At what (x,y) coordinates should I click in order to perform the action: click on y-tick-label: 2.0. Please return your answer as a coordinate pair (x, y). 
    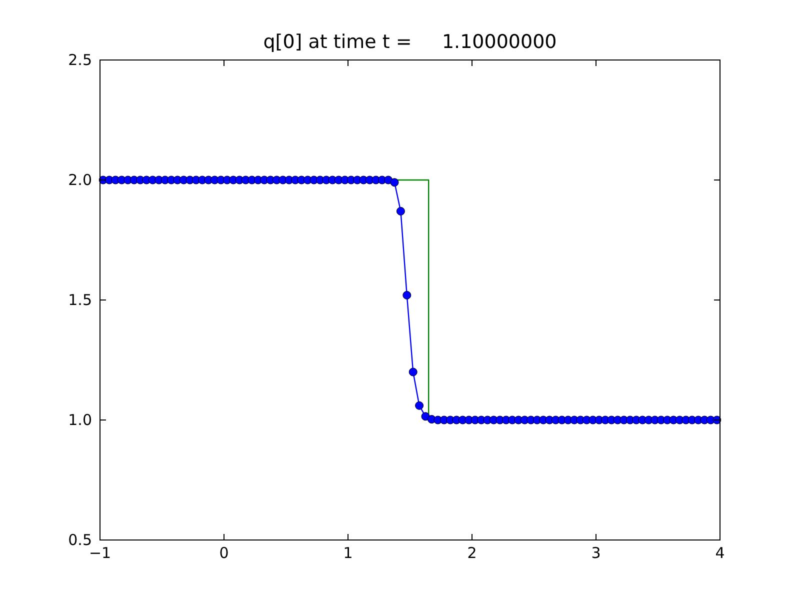
    Looking at the image, I should click on (80, 180).